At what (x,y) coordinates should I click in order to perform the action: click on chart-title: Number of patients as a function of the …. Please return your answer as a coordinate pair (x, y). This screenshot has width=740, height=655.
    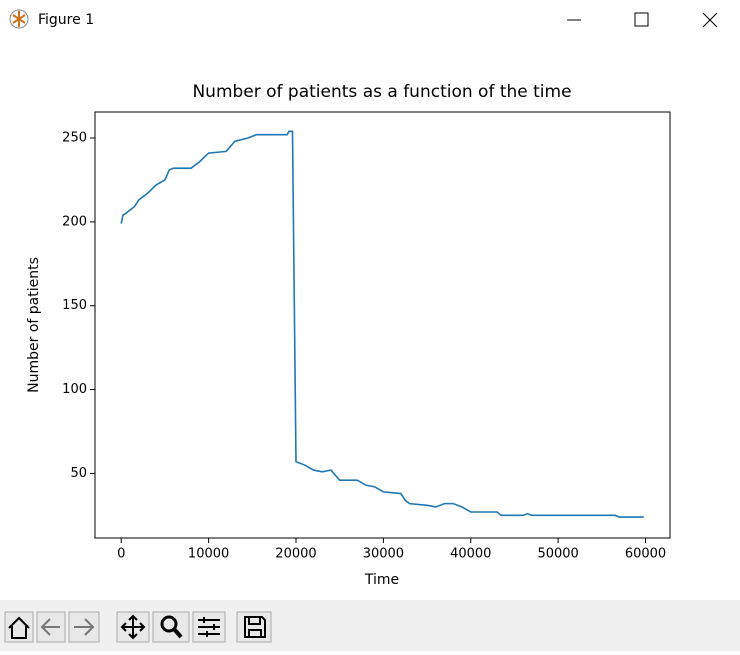
    Looking at the image, I should click on (381, 92).